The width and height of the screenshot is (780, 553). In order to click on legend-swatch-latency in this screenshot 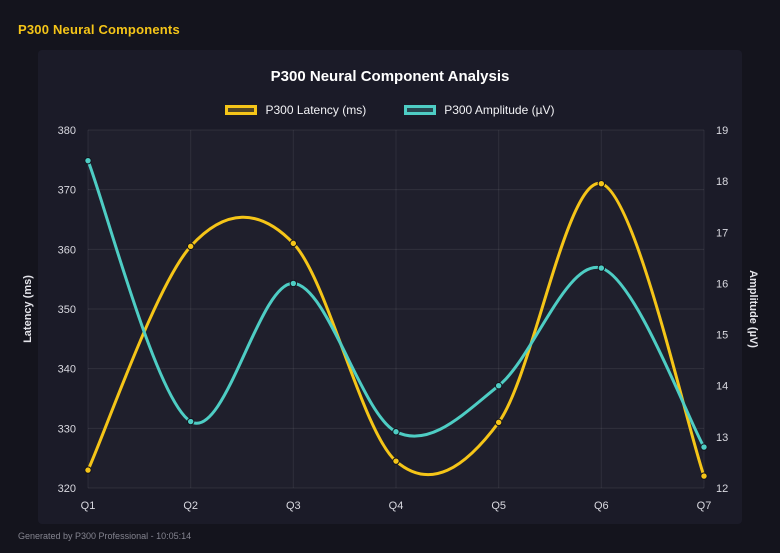, I will do `click(241, 110)`.